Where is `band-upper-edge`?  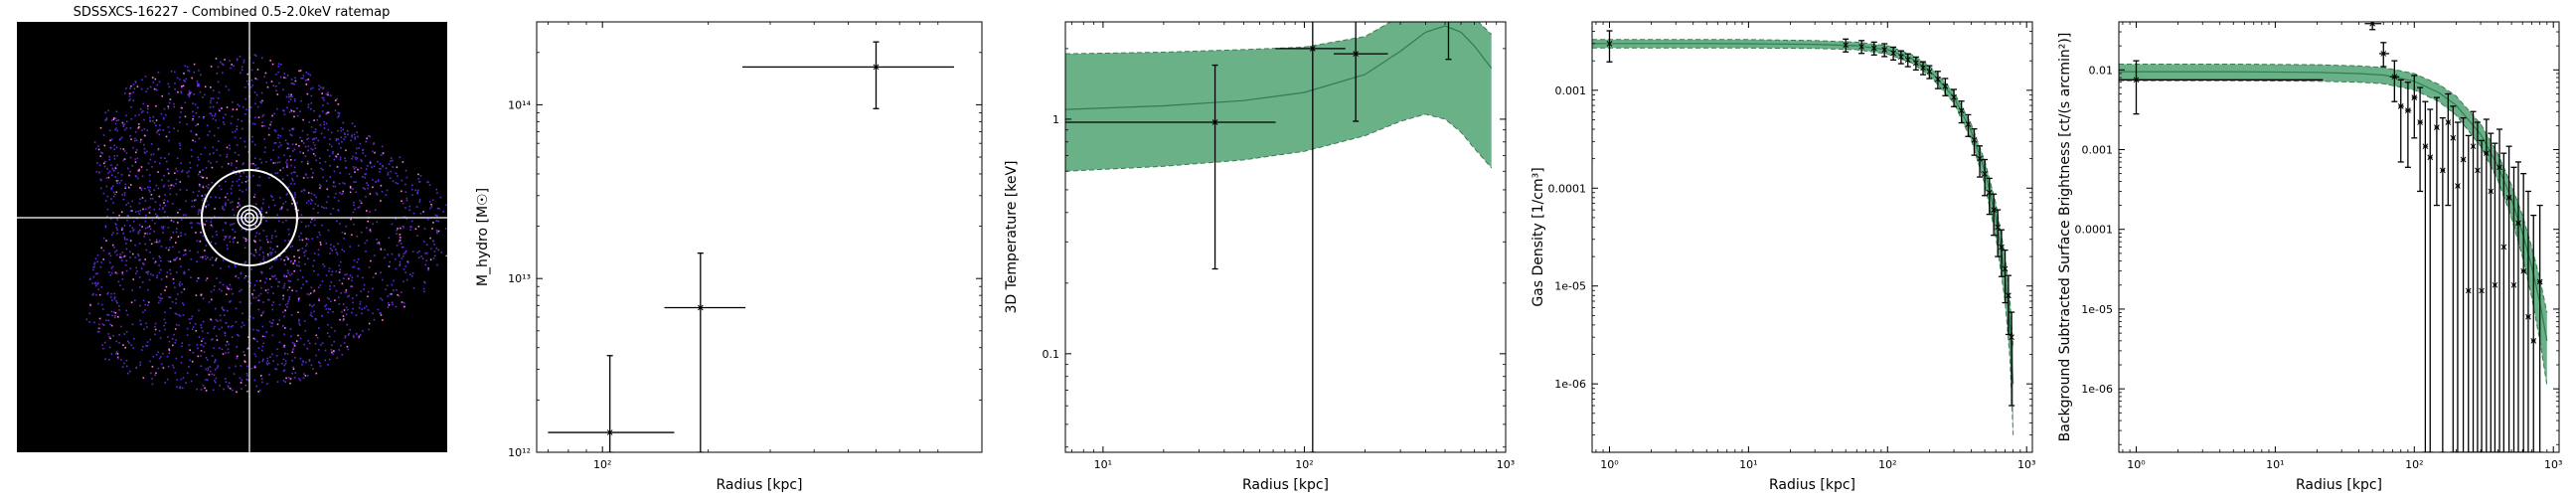 band-upper-edge is located at coordinates (2333, 188).